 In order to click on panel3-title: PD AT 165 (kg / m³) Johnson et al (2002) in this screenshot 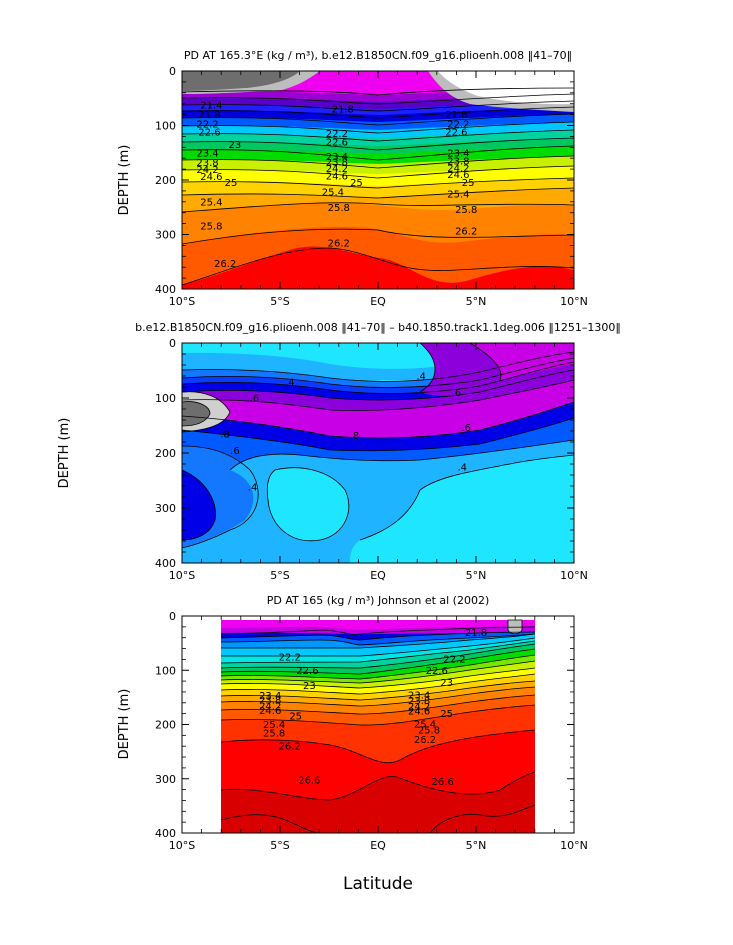, I will do `click(378, 600)`.